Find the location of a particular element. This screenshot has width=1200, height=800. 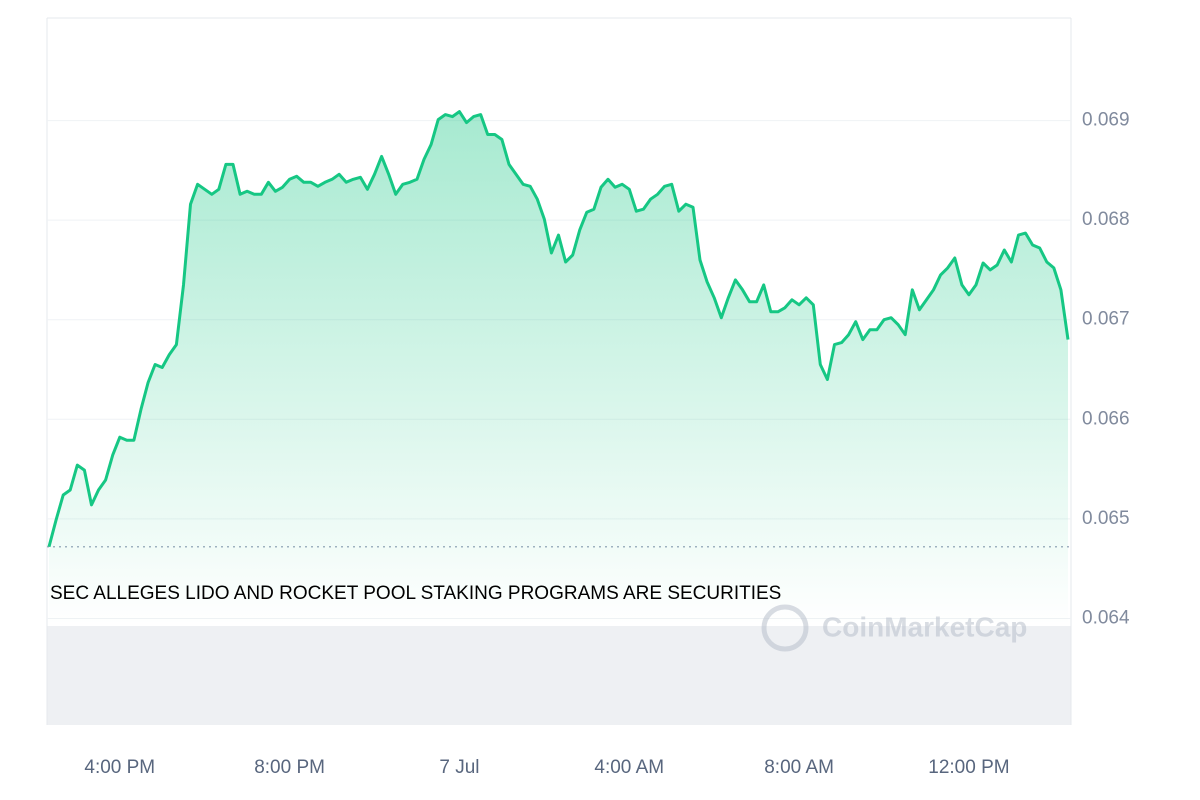

y-tick-label: 0.066 is located at coordinates (1106, 418).